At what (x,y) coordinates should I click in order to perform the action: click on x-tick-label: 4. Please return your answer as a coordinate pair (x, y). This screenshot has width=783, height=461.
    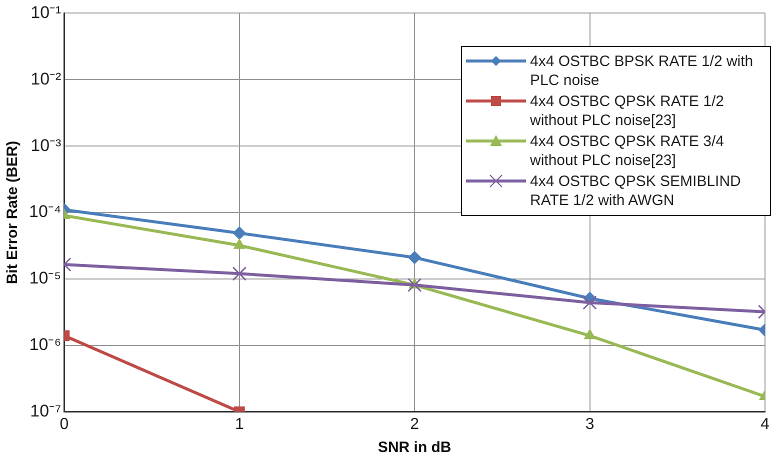
    Looking at the image, I should click on (765, 424).